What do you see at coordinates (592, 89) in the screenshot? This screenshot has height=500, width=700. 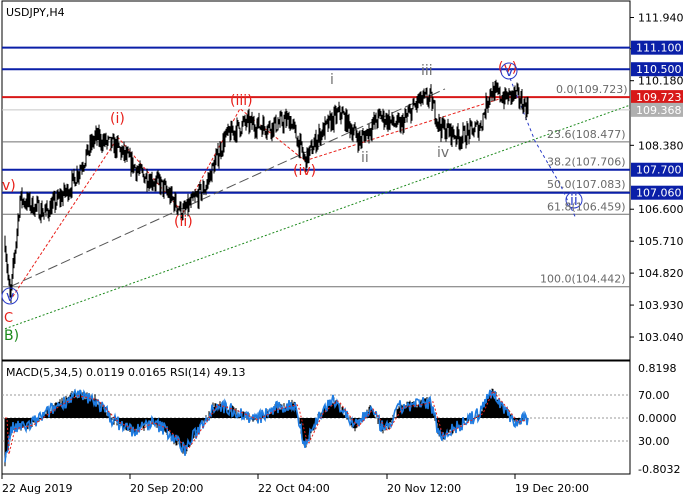 I see `fib-label: 0.0(109.723)` at bounding box center [592, 89].